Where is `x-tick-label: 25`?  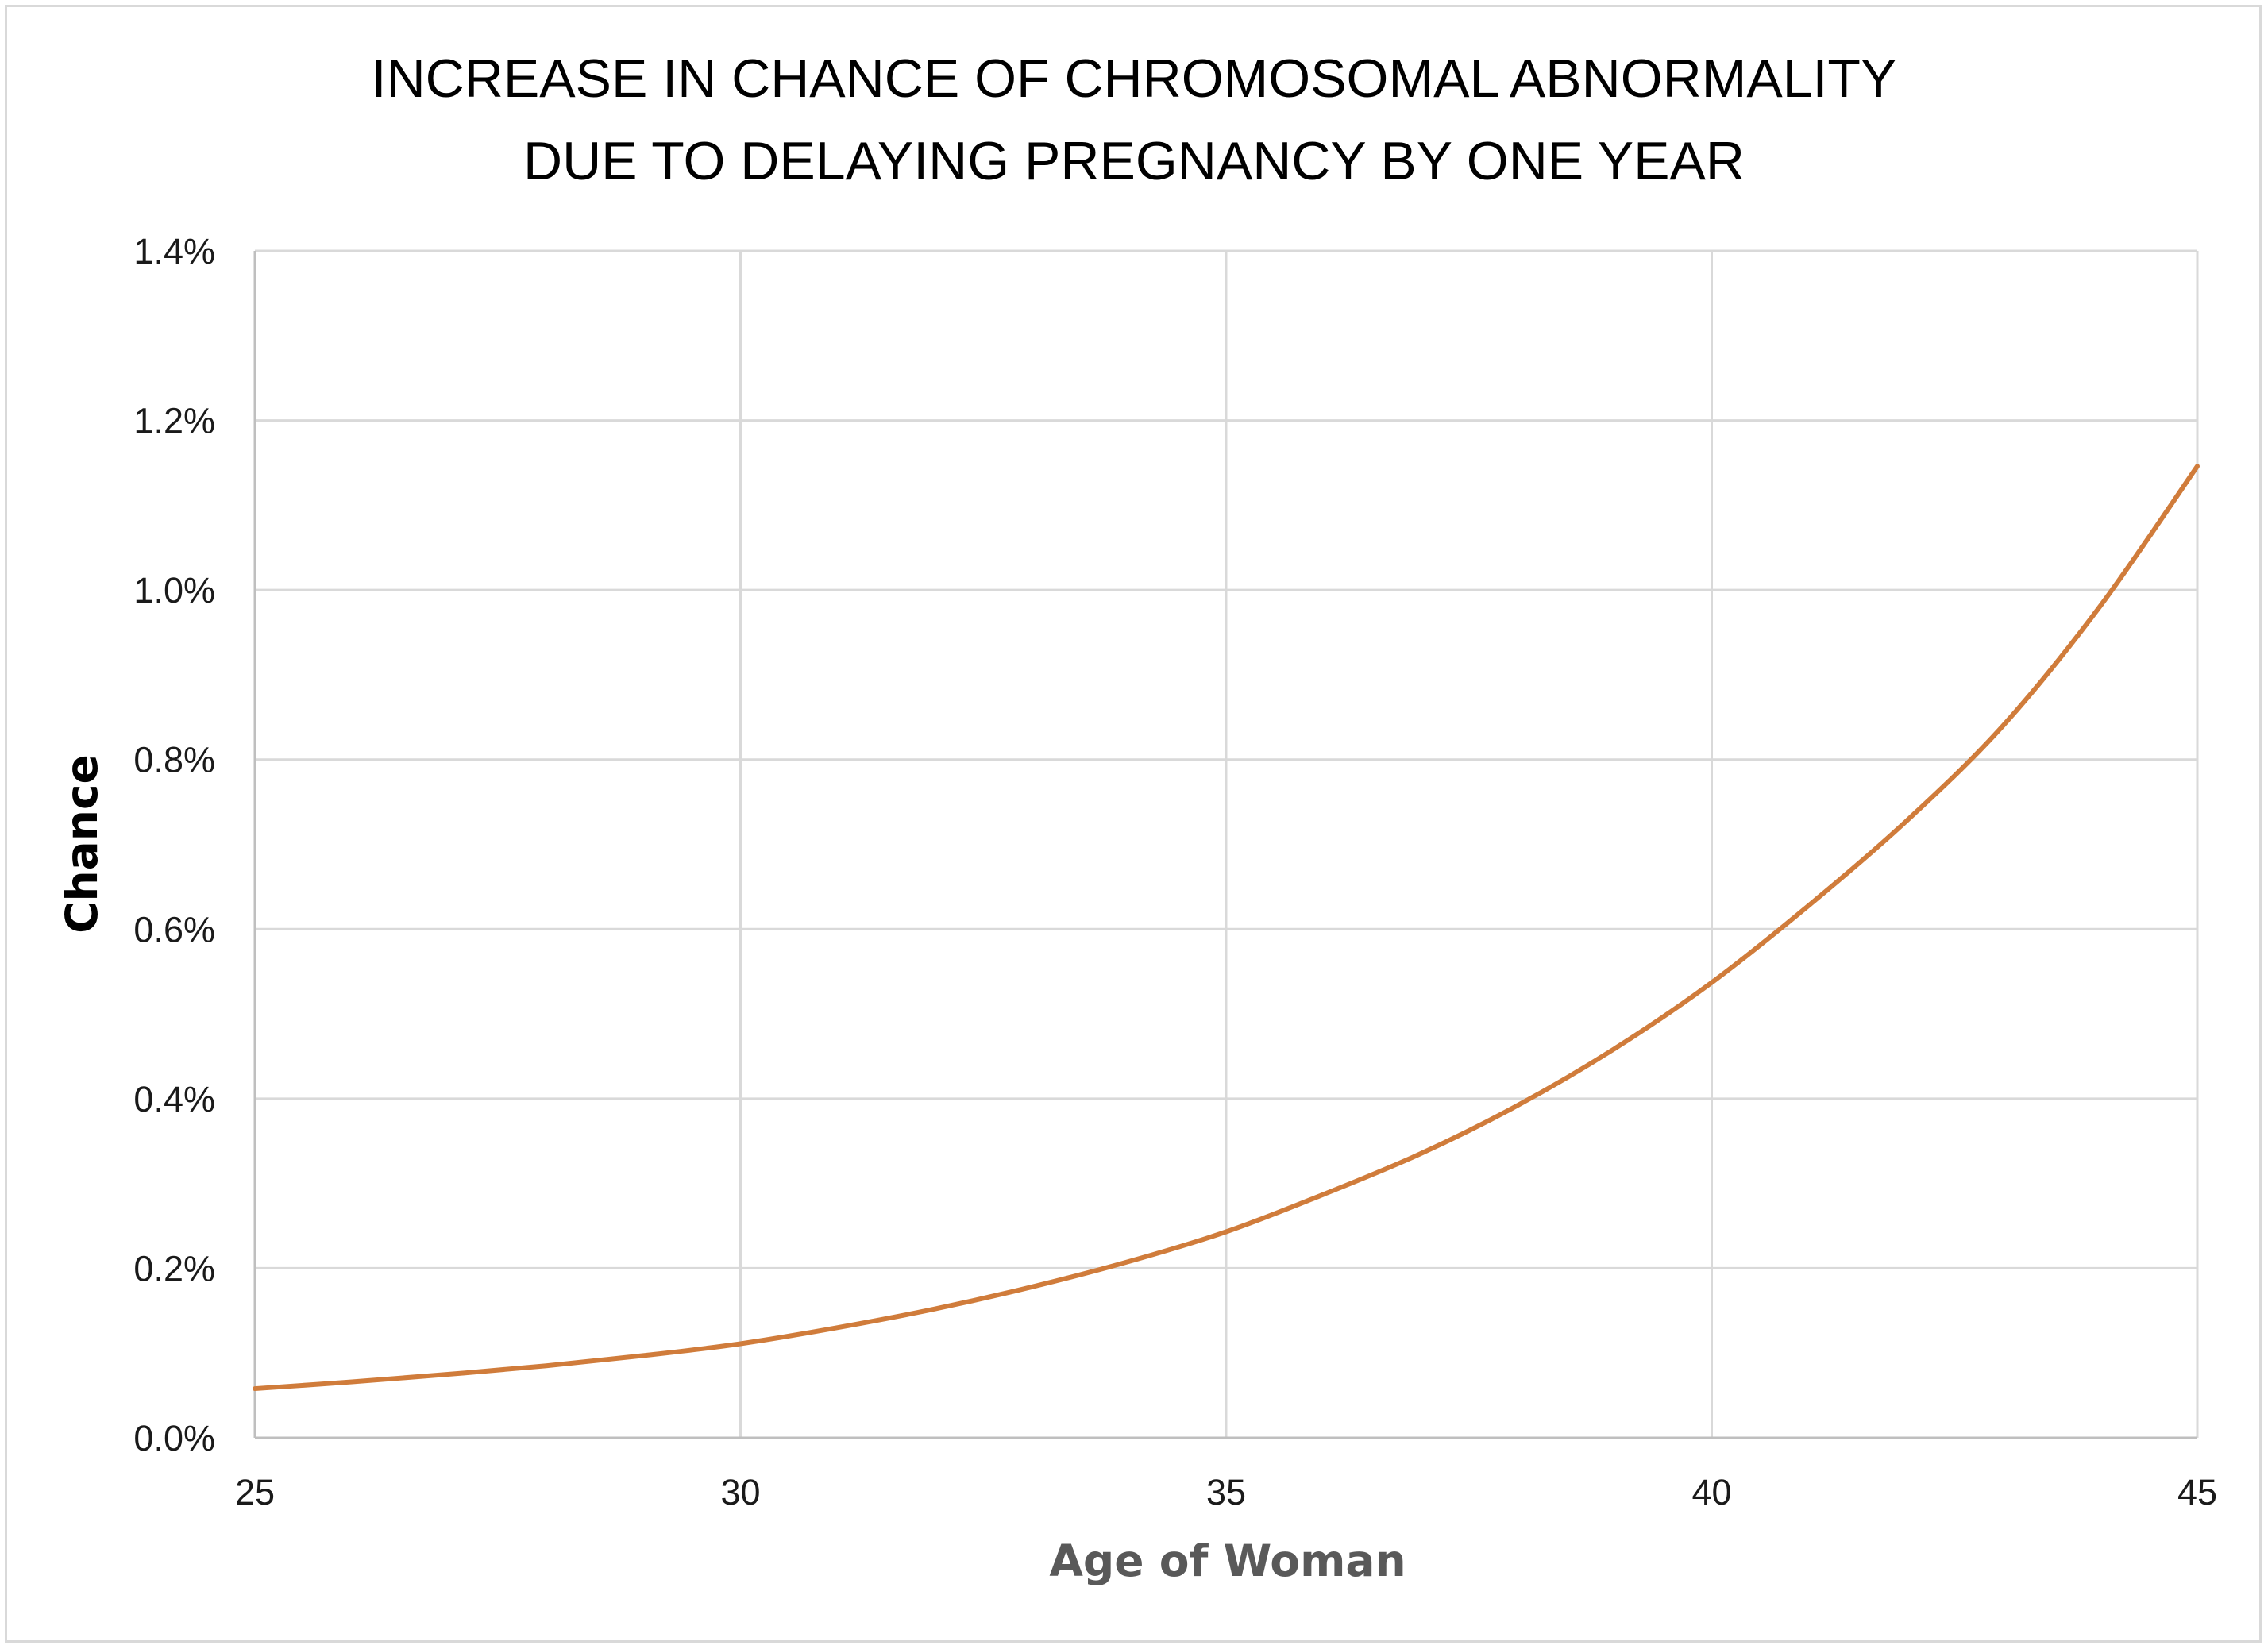
x-tick-label: 25 is located at coordinates (255, 1492).